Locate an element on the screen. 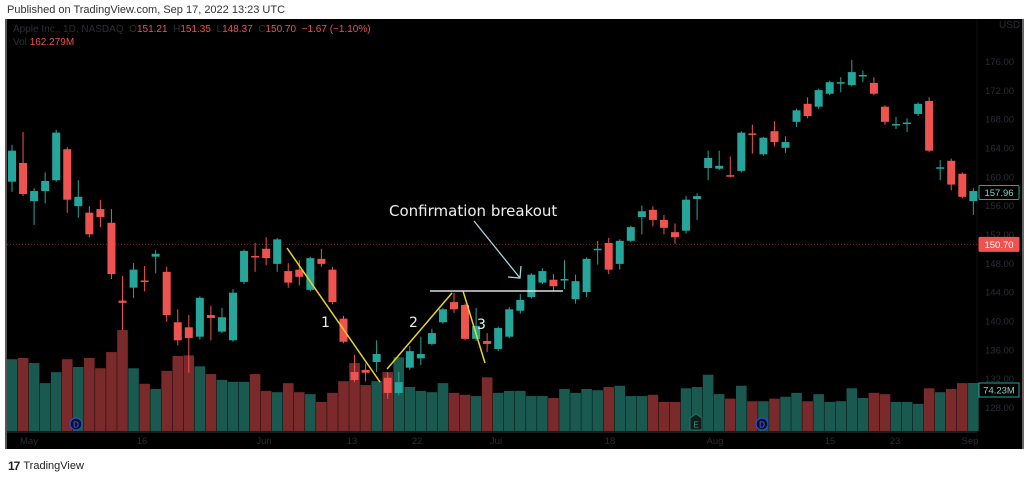  dividend-marker-icon: D is located at coordinates (762, 424).